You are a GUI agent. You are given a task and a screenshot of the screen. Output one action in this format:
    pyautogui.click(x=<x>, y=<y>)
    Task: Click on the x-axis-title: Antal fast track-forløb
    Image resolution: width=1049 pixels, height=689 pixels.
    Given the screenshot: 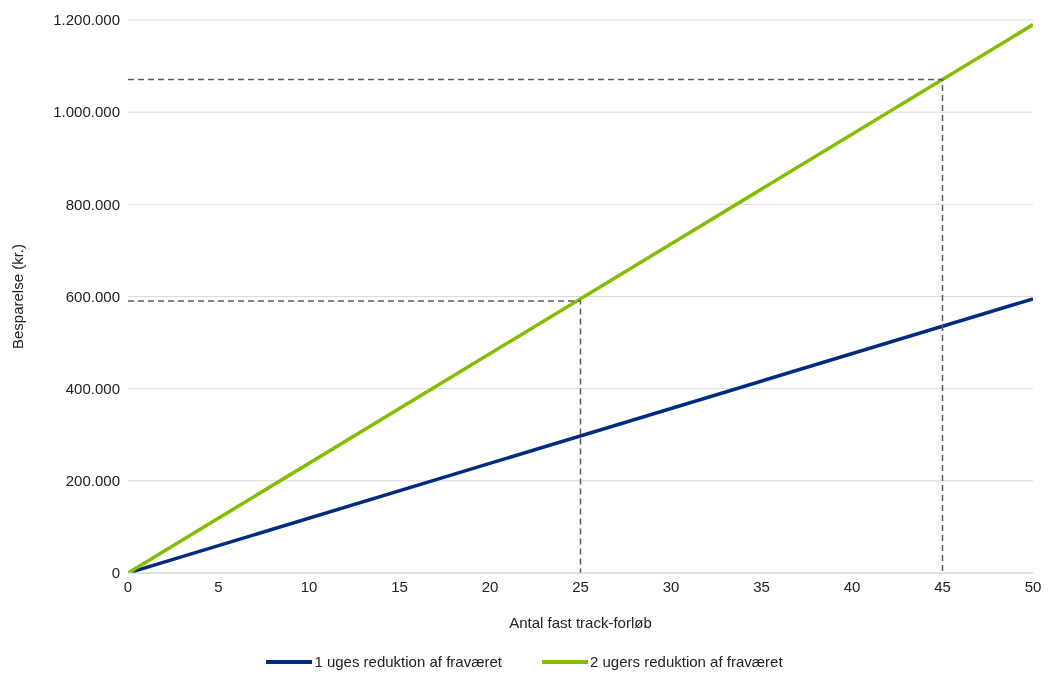 What is the action you would take?
    pyautogui.click(x=580, y=622)
    